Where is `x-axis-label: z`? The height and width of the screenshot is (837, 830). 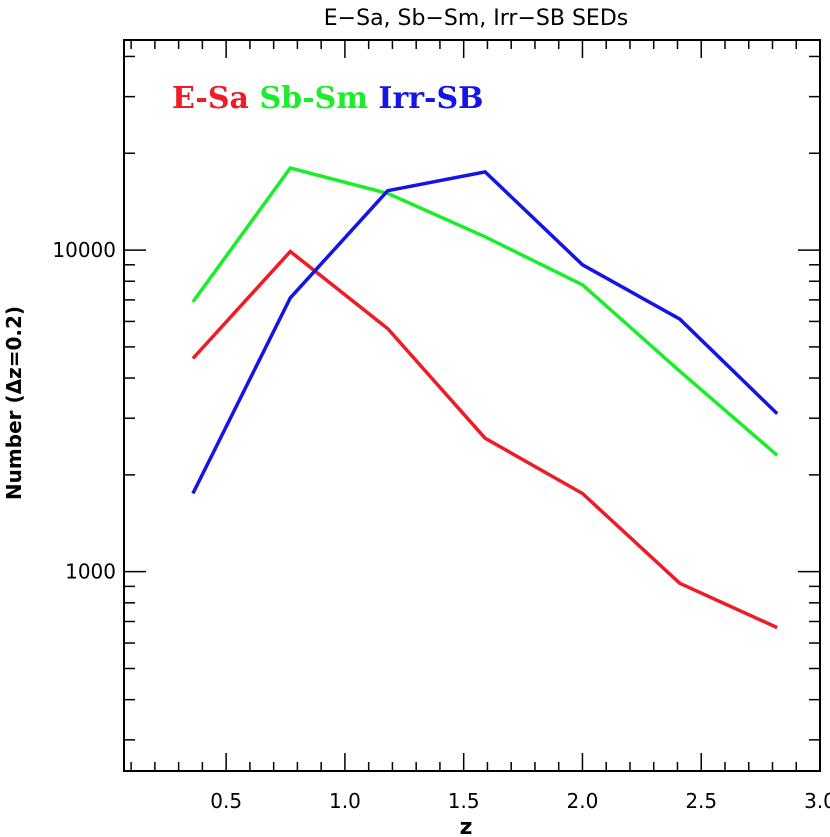 x-axis-label: z is located at coordinates (466, 826).